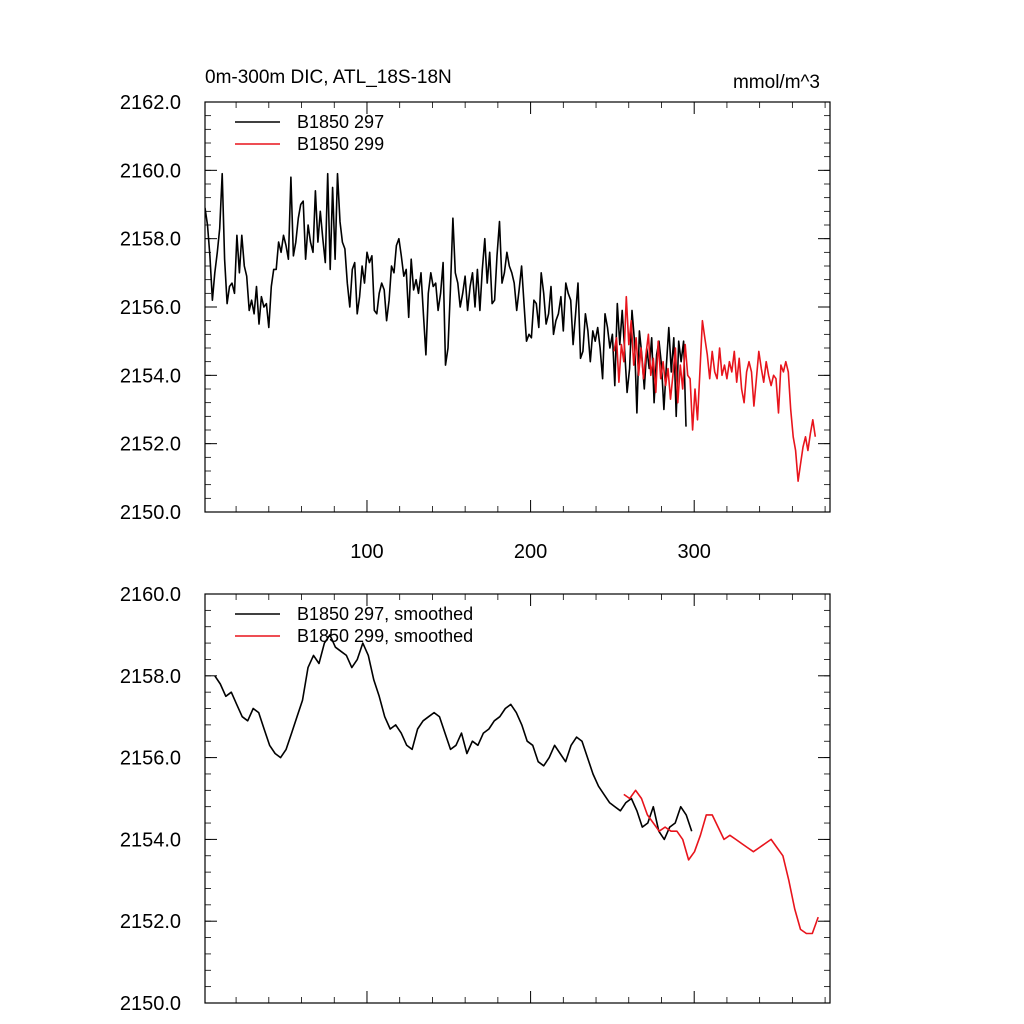  What do you see at coordinates (385, 636) in the screenshot?
I see `legend-label: B1850 299, smoothed` at bounding box center [385, 636].